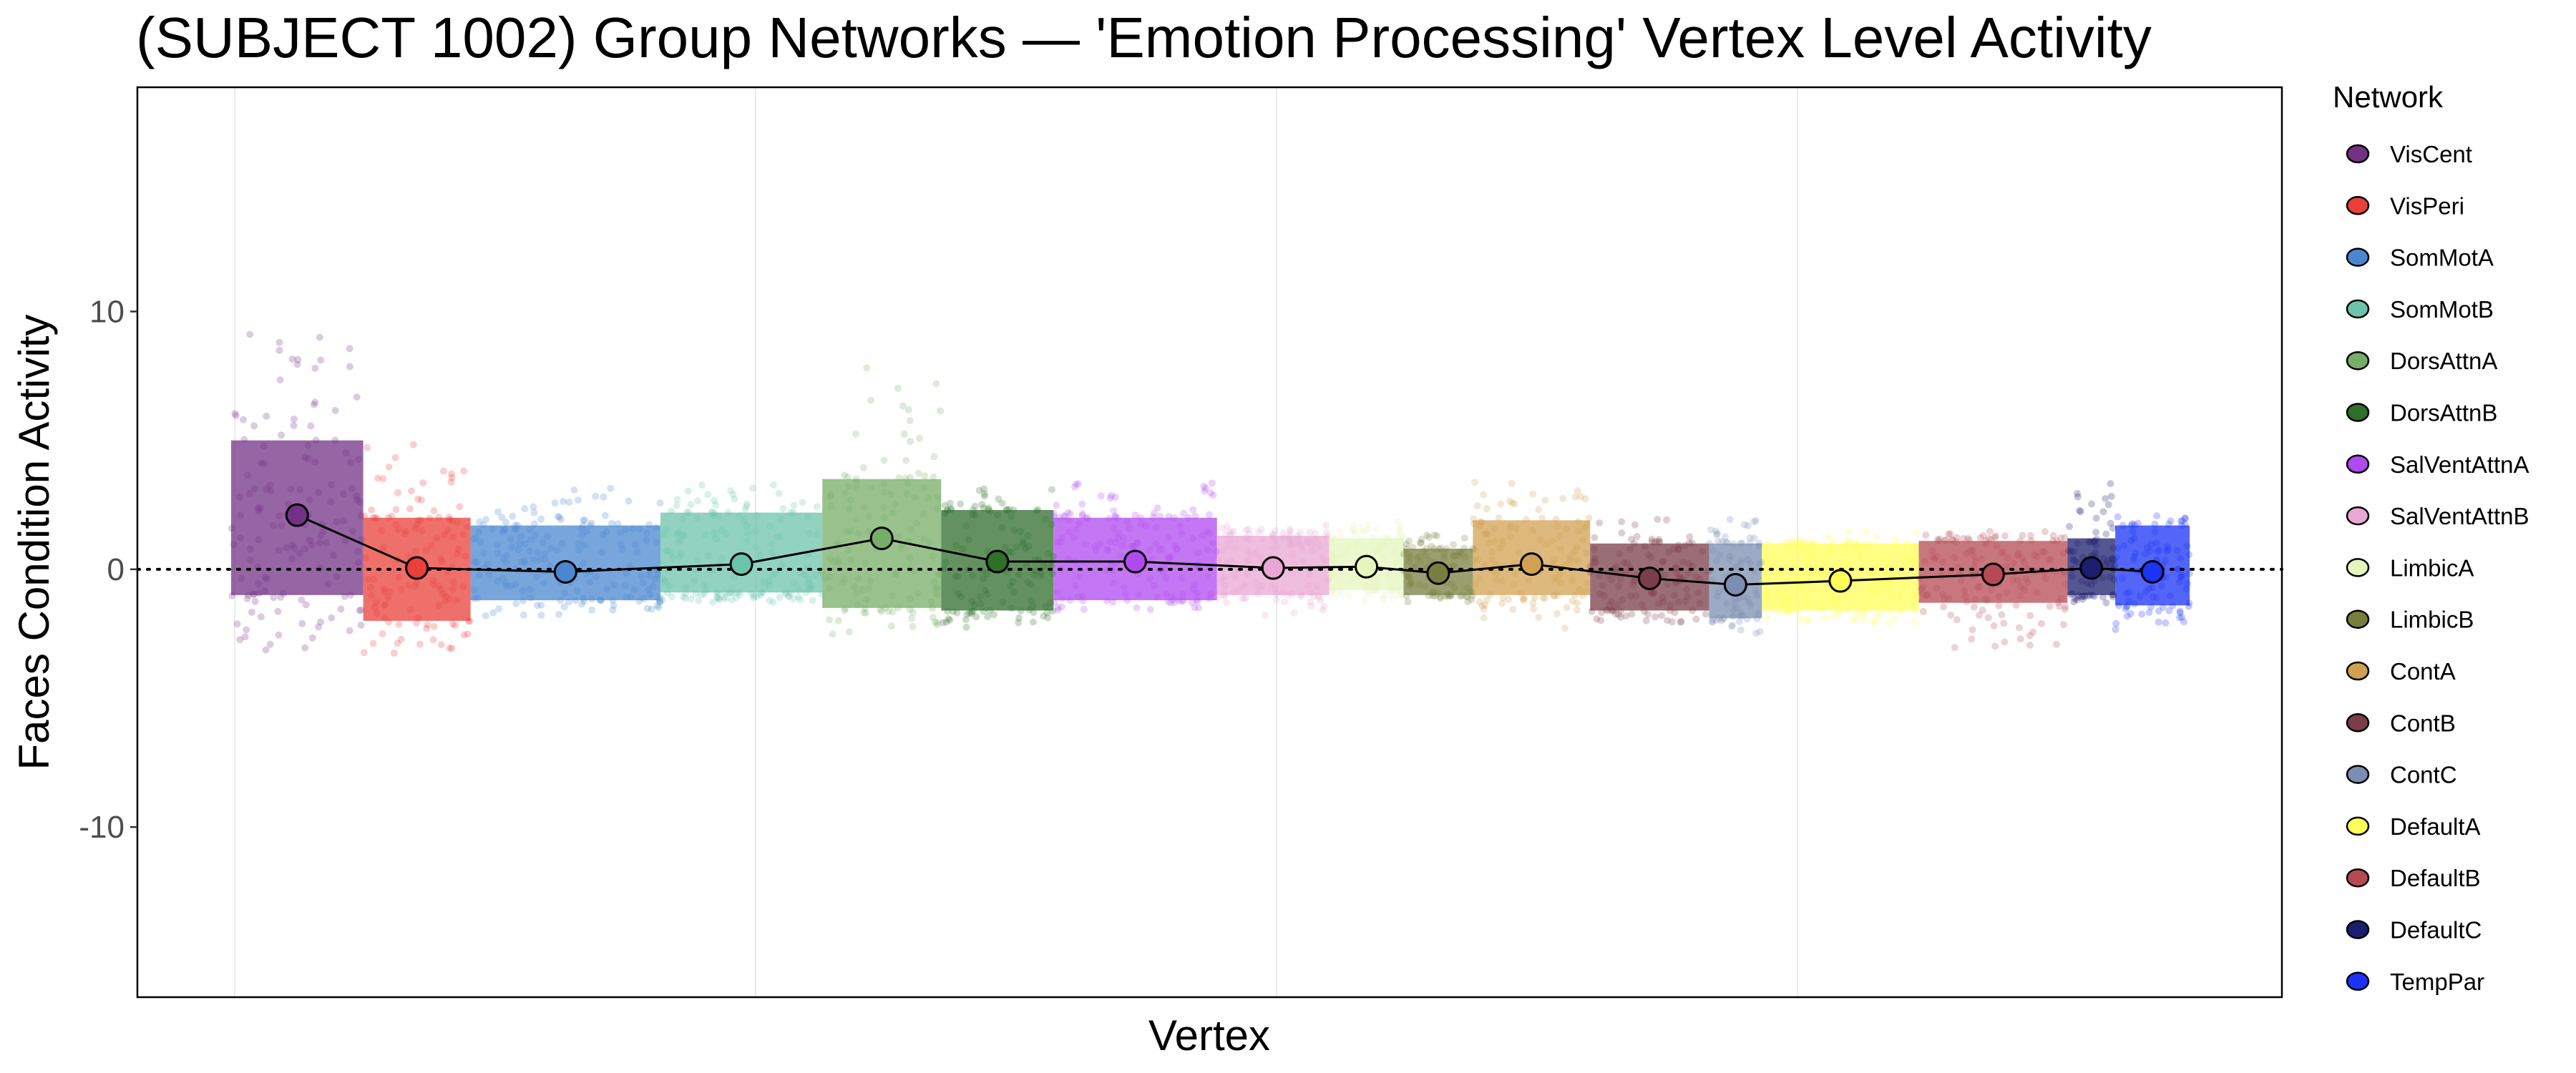 The image size is (2576, 1073). What do you see at coordinates (2427, 206) in the screenshot?
I see `legend-label: VisPeri` at bounding box center [2427, 206].